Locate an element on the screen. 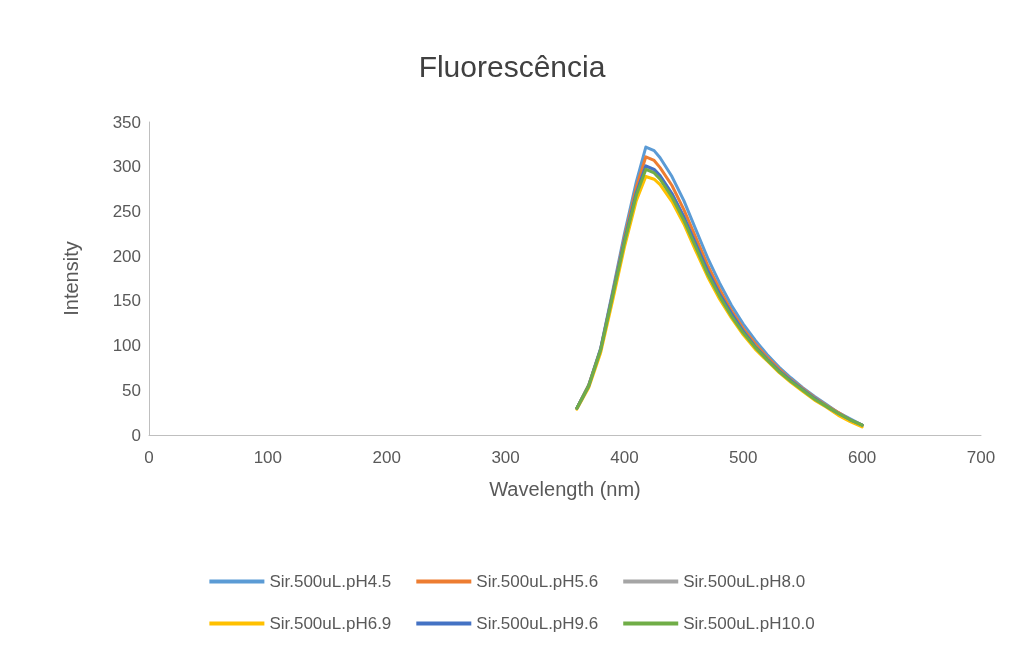  legend-label: Sir.500uL.pH10.0 is located at coordinates (749, 623).